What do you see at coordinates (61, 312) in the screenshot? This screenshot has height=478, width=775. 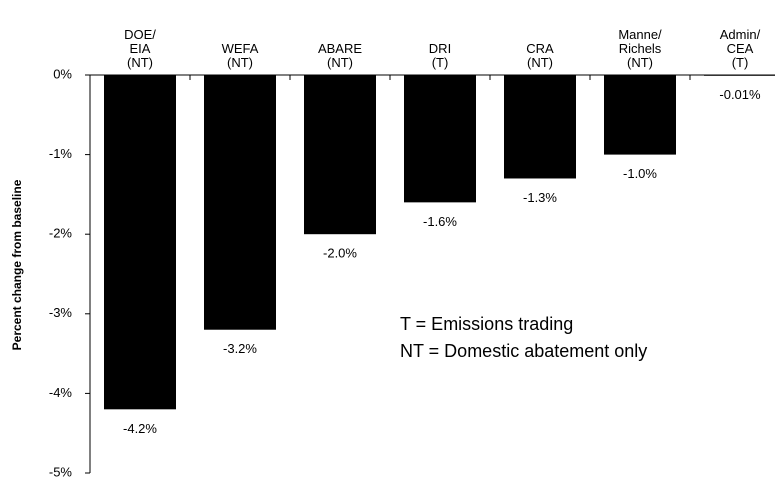 I see `y-tick-label: -3%` at bounding box center [61, 312].